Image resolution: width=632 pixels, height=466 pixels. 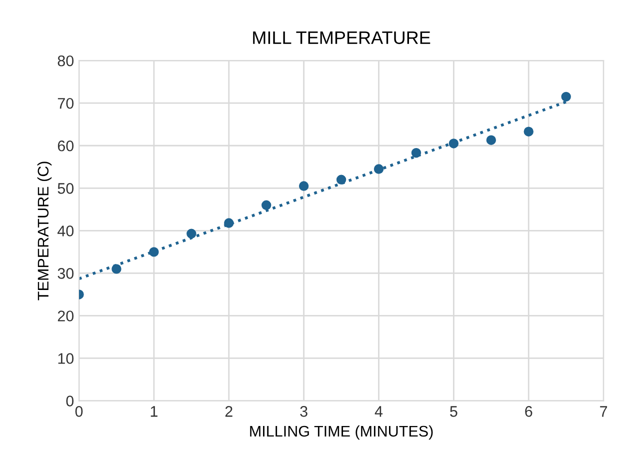 What do you see at coordinates (378, 411) in the screenshot?
I see `x-tick-label: 4` at bounding box center [378, 411].